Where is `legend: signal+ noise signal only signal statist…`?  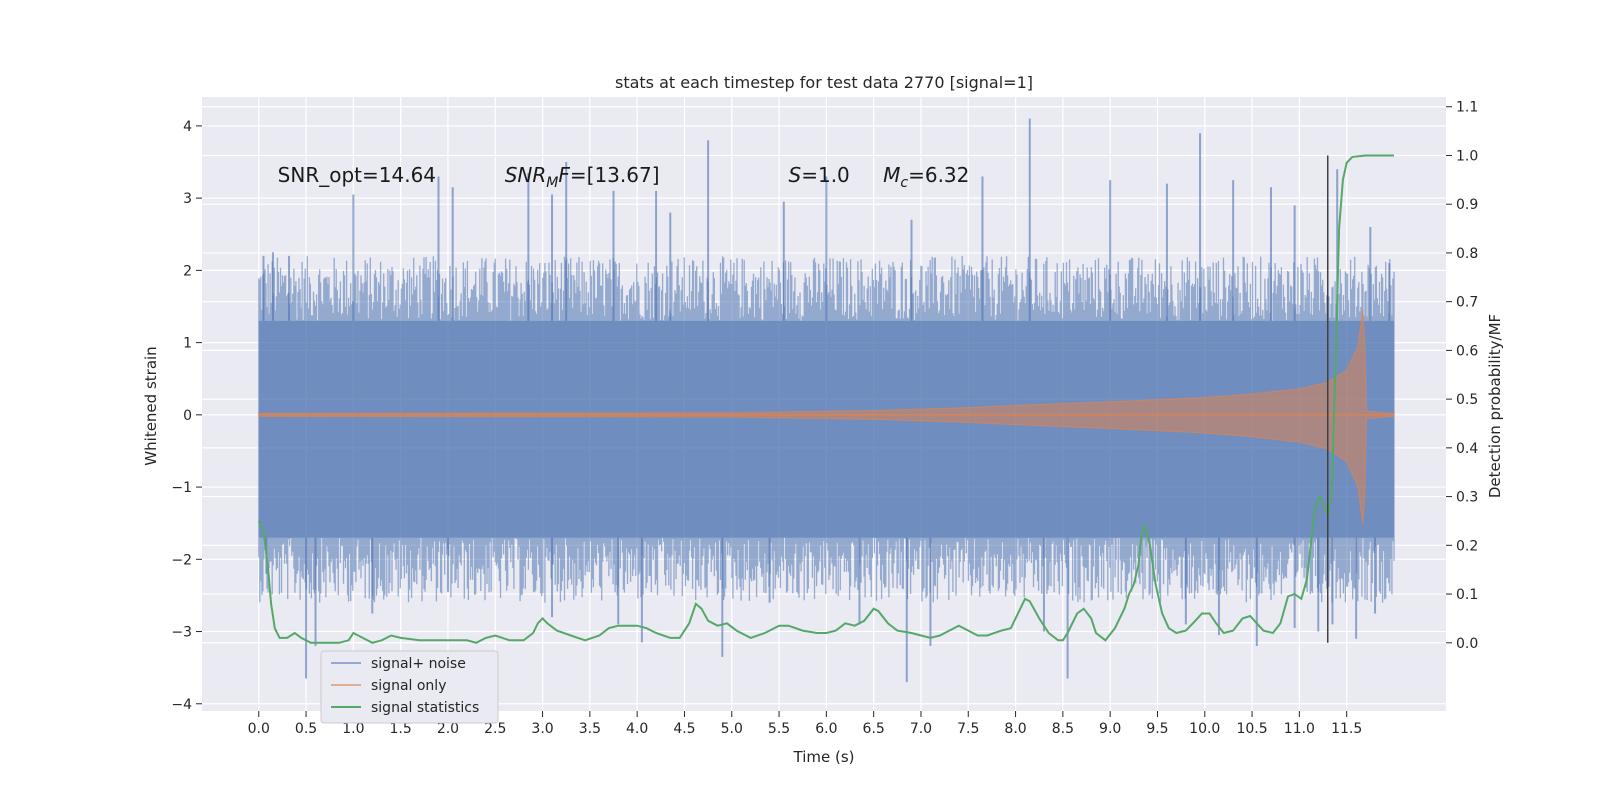
legend: signal+ noise signal only signal statist… is located at coordinates (409, 687).